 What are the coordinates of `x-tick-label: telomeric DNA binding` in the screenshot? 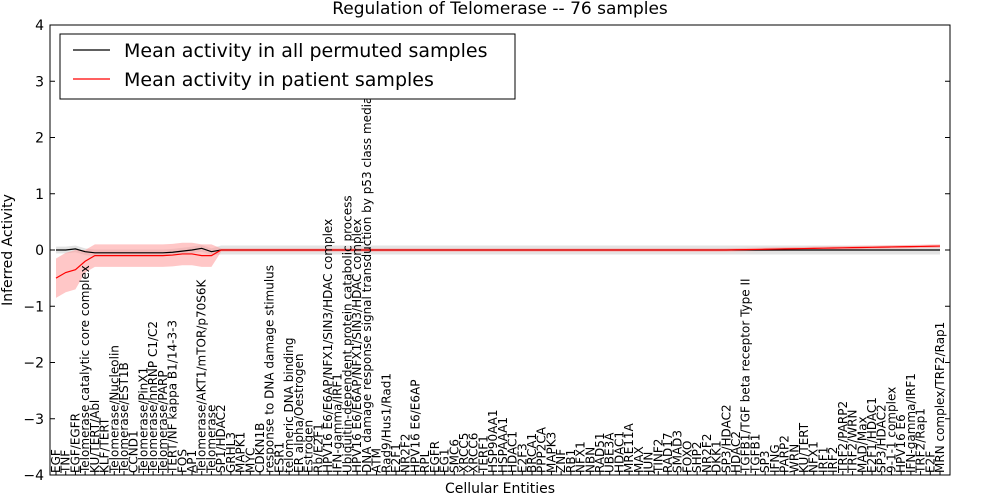 It's located at (289, 406).